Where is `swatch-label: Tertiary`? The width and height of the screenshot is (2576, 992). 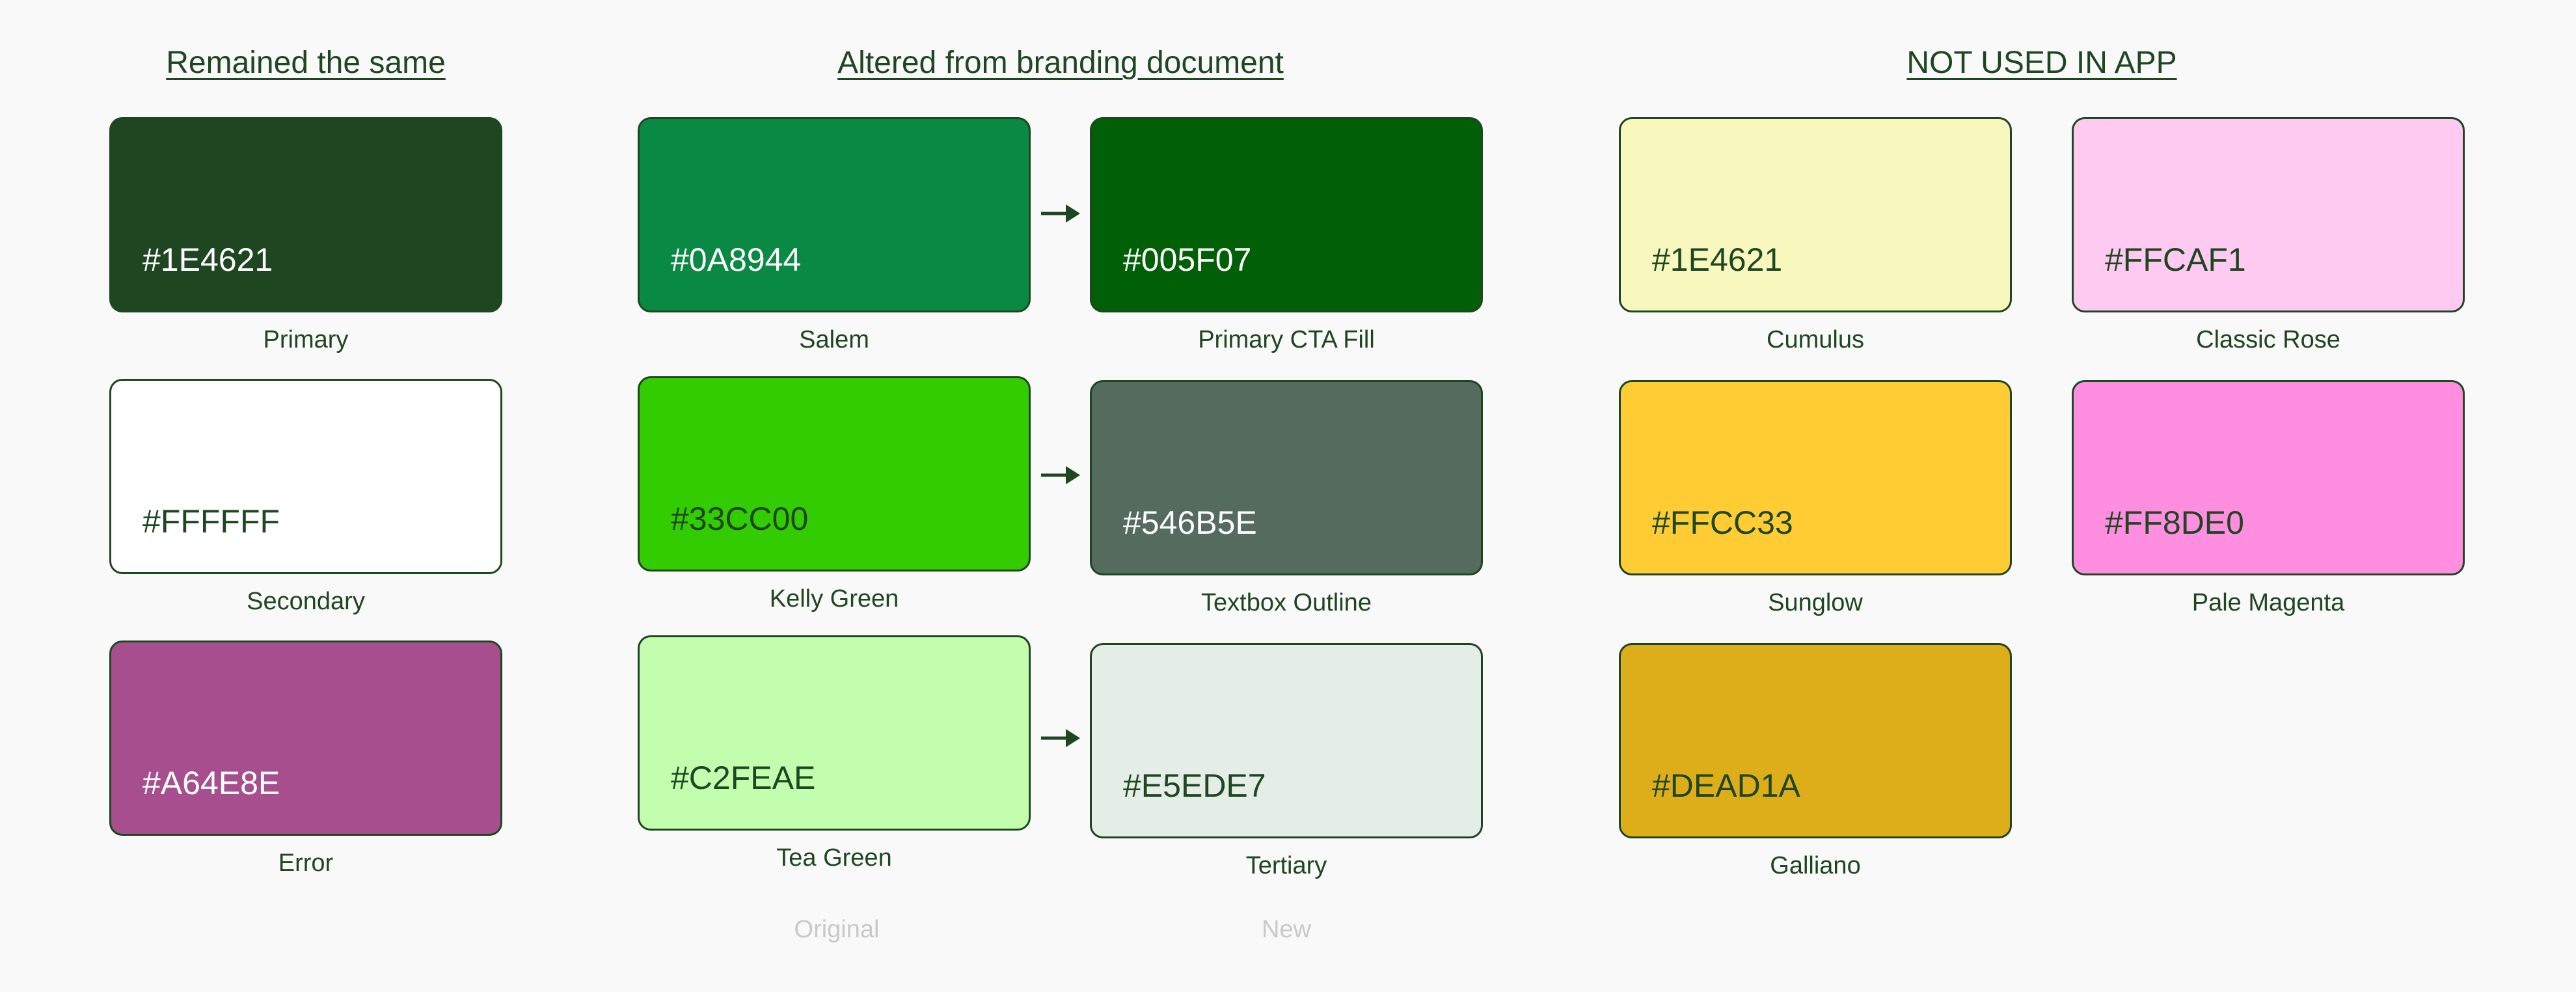 swatch-label: Tertiary is located at coordinates (1286, 866).